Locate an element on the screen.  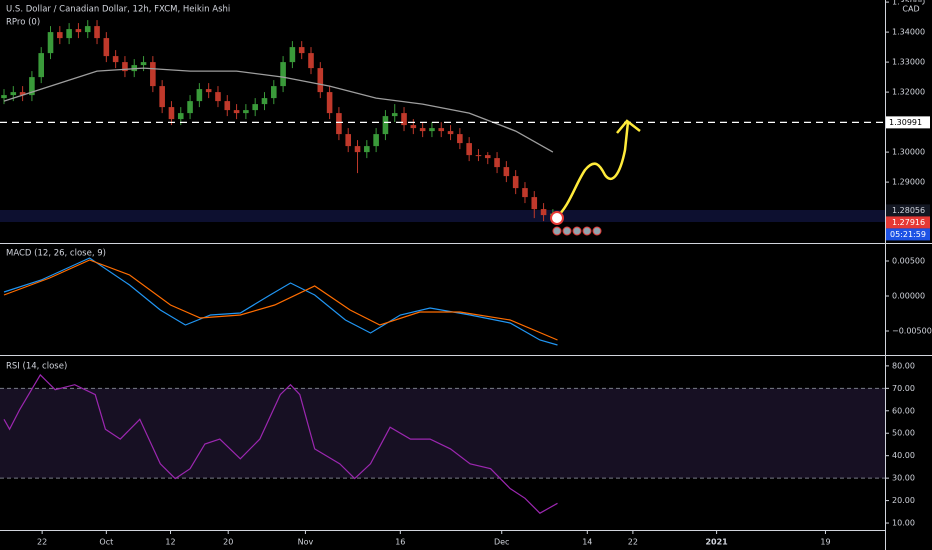
x-tick-label: 12 is located at coordinates (170, 542).